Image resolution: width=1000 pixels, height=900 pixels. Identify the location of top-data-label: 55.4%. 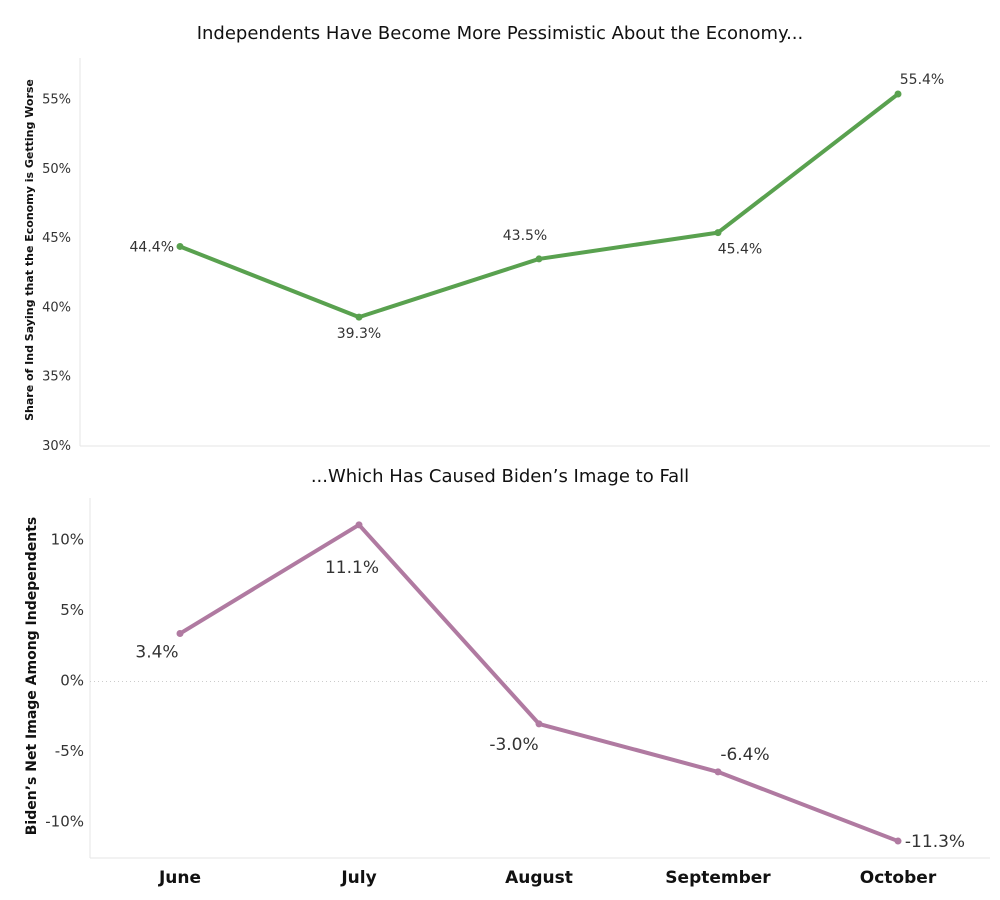
(922, 80).